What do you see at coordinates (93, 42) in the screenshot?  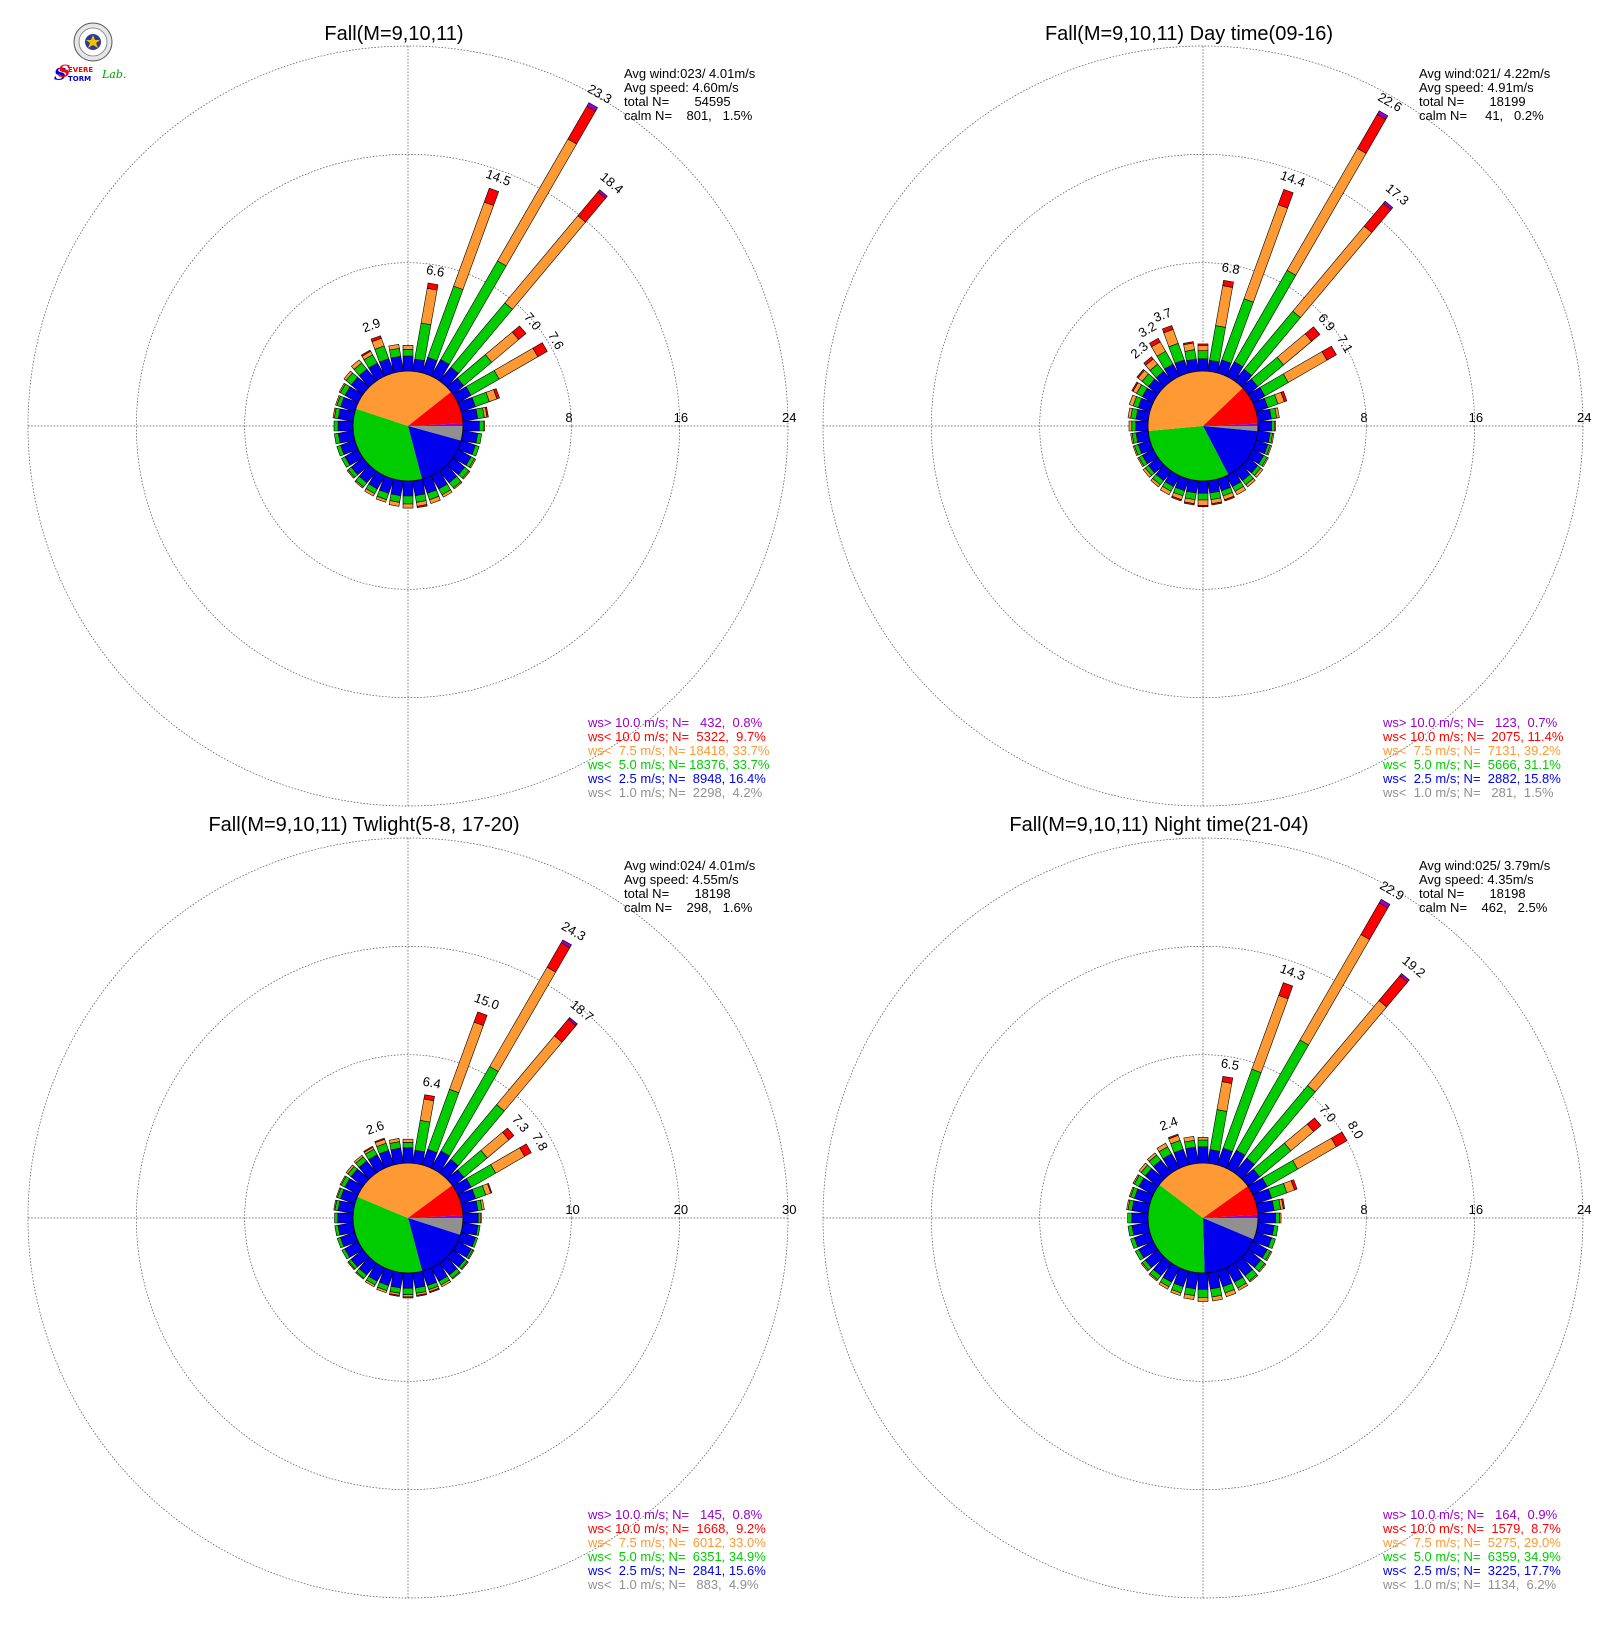 I see `seal-icon` at bounding box center [93, 42].